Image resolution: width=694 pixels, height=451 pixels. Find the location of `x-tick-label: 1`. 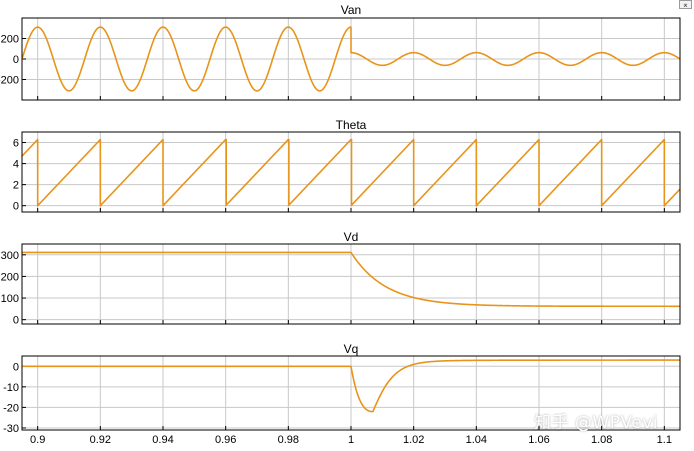

x-tick-label: 1 is located at coordinates (351, 440).